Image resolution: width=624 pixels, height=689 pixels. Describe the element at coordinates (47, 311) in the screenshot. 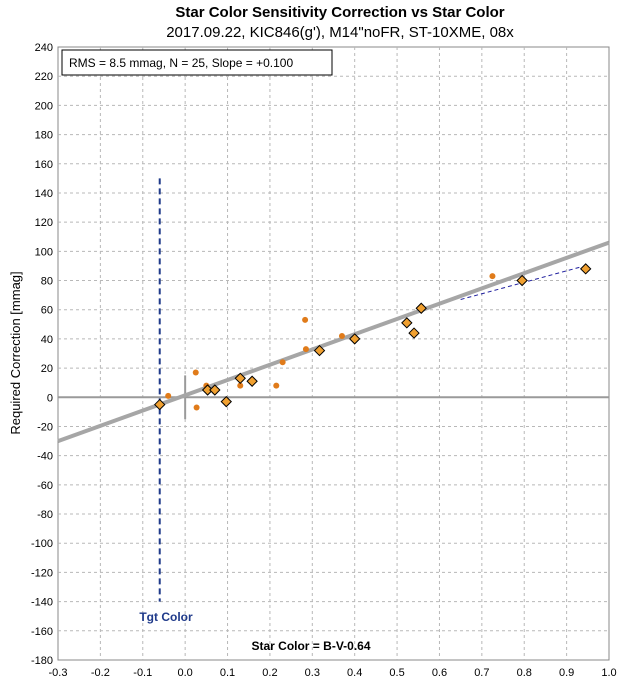

I see `y-tick-label: 60` at that location.